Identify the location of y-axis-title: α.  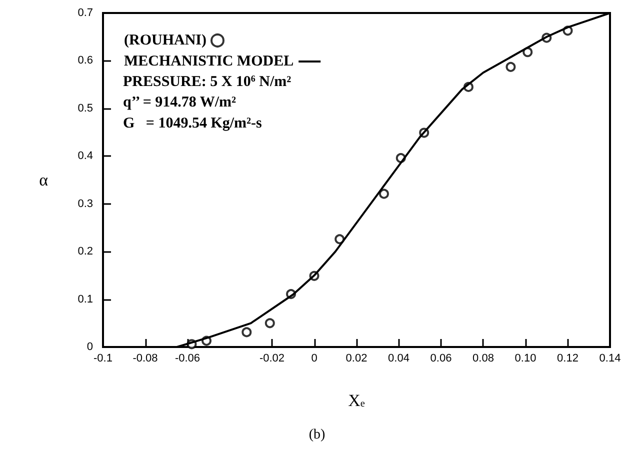
(43, 180).